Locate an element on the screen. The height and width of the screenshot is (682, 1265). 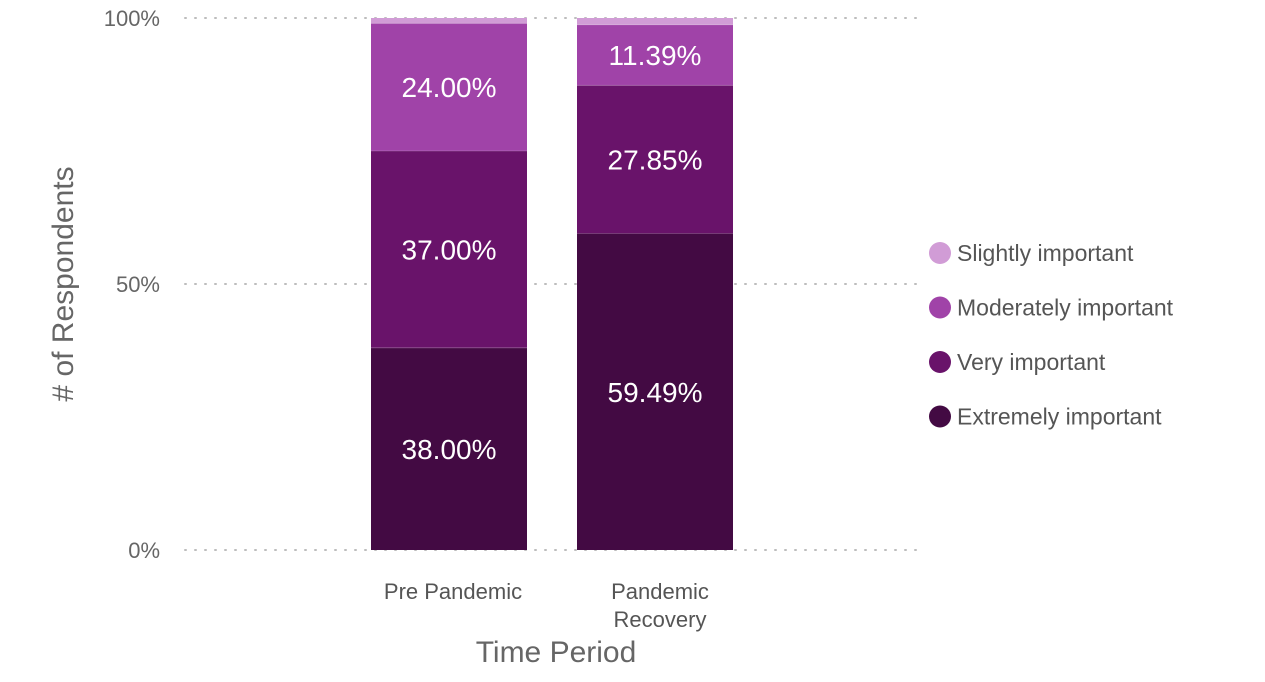
data-label: 37.00% is located at coordinates (449, 249).